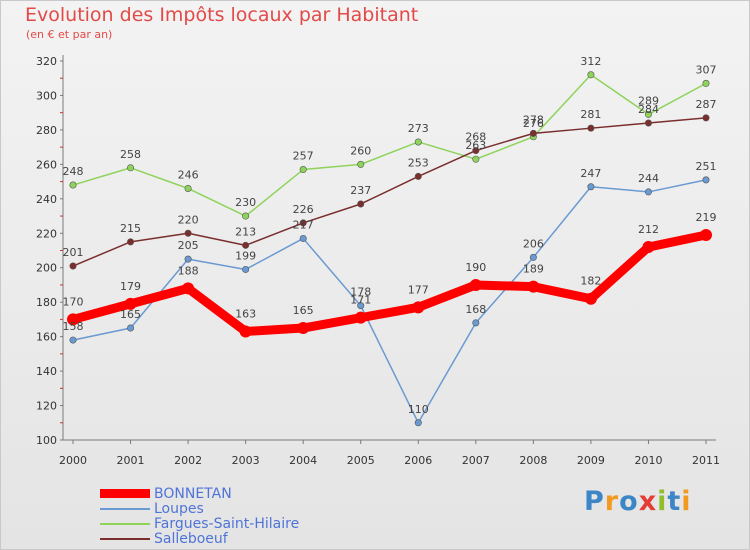 This screenshot has width=750, height=550. What do you see at coordinates (418, 162) in the screenshot?
I see `data-label-salleboeuf: 253` at bounding box center [418, 162].